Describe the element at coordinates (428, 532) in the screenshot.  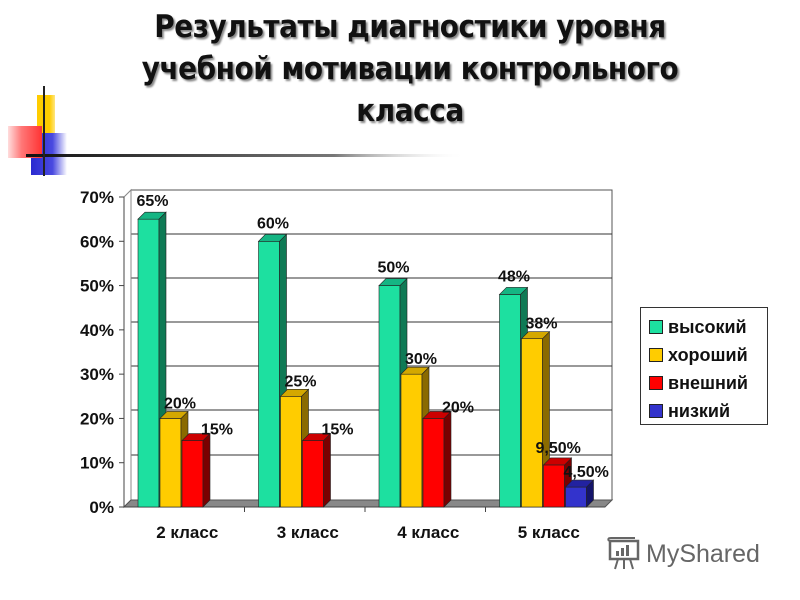
I see `x-category-label: 4 класс` at that location.